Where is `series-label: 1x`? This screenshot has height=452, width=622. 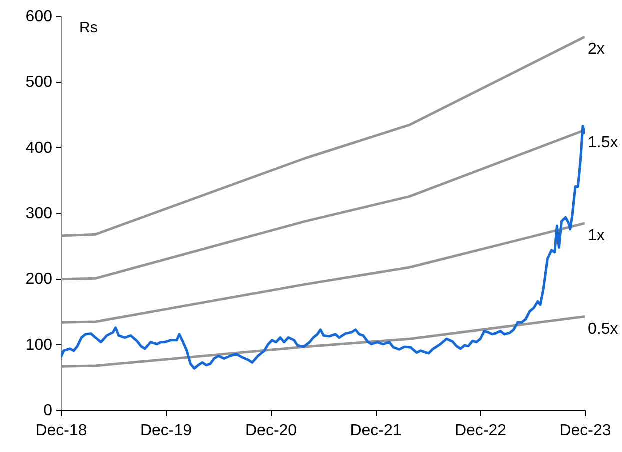 series-label: 1x is located at coordinates (596, 236).